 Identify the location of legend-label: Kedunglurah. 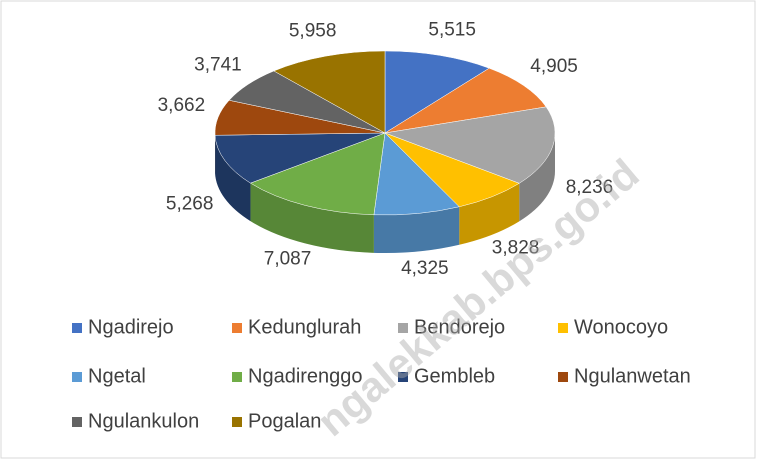
(304, 327).